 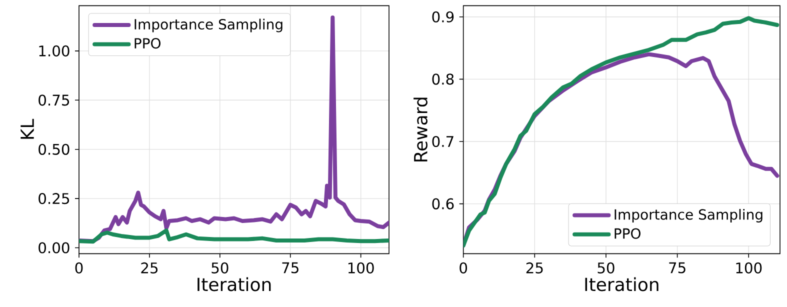 I want to click on y-tick-label: 0.6, so click(x=443, y=204).